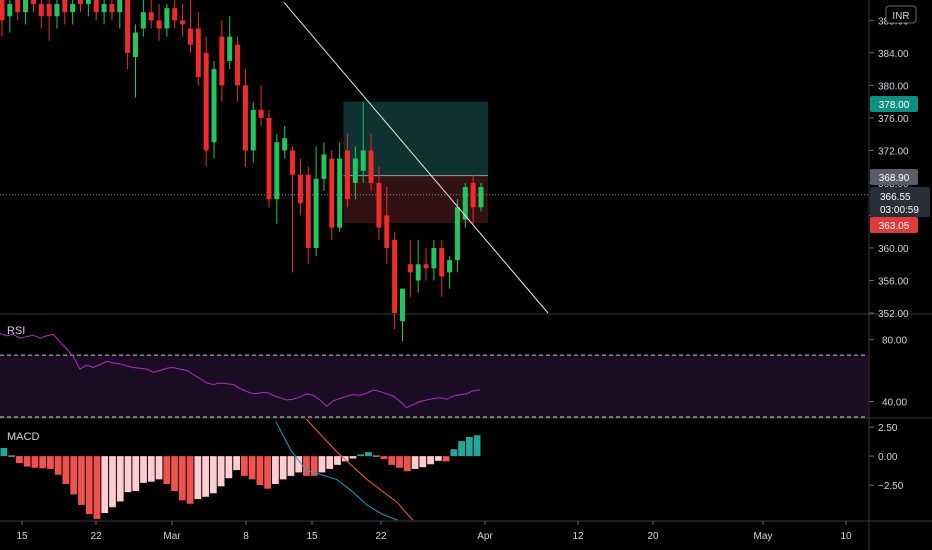 This screenshot has width=932, height=550. I want to click on currency-button: INR, so click(901, 14).